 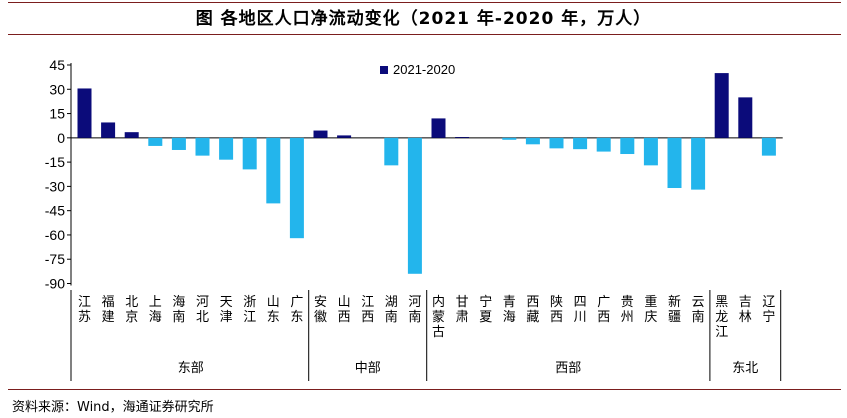 I want to click on y-tick-label: 45, so click(x=57, y=65).